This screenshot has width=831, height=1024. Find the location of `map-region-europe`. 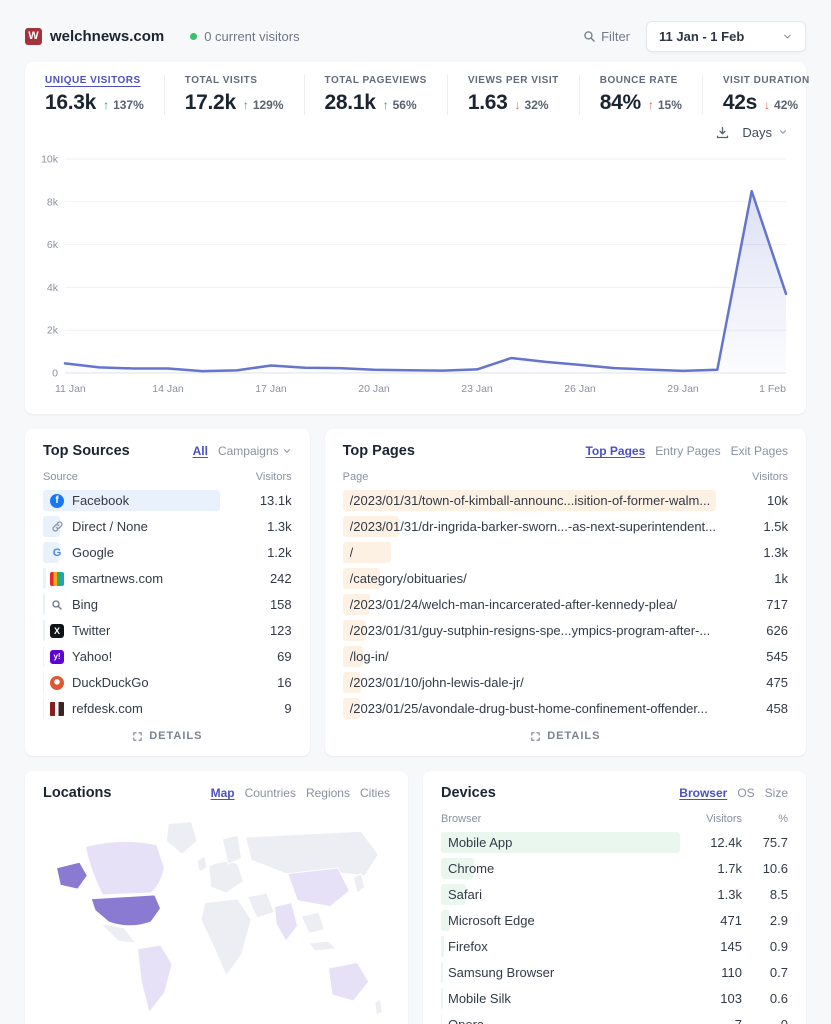

map-region-europe is located at coordinates (226, 877).